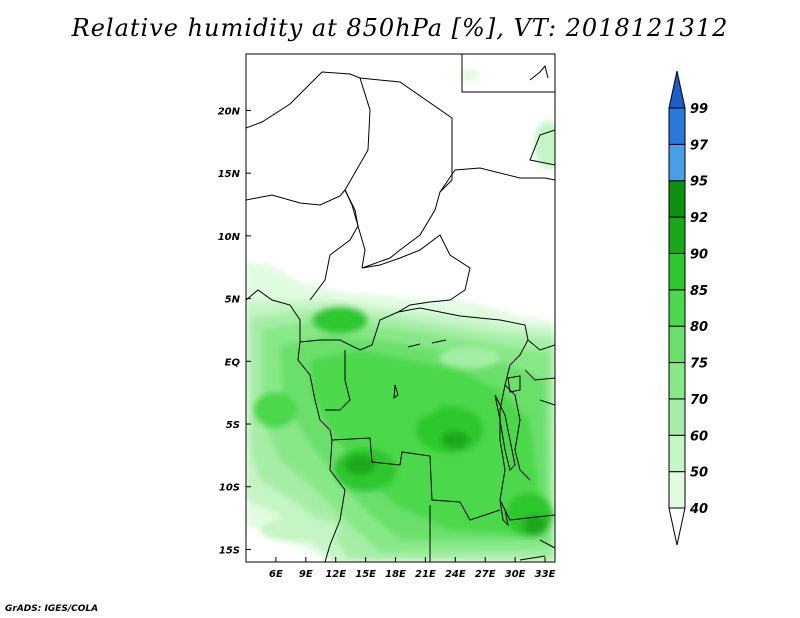 The width and height of the screenshot is (800, 618). I want to click on colorbar-level-label: 75, so click(699, 364).